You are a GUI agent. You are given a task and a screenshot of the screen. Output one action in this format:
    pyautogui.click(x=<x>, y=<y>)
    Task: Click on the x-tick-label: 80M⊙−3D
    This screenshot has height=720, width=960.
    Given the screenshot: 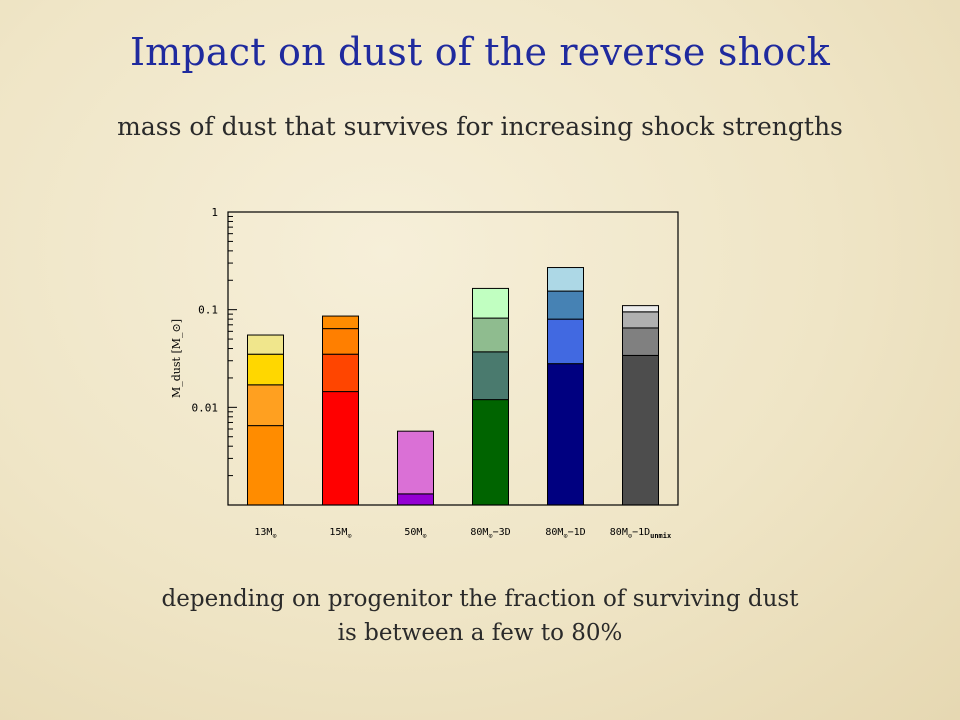 What is the action you would take?
    pyautogui.click(x=490, y=533)
    